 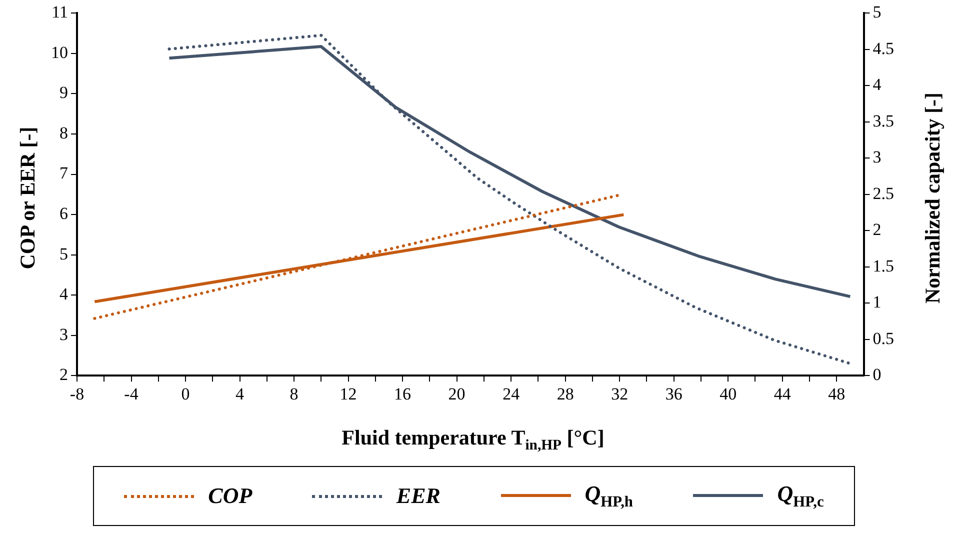 What do you see at coordinates (883, 193) in the screenshot?
I see `y2-tick-label: 2.5` at bounding box center [883, 193].